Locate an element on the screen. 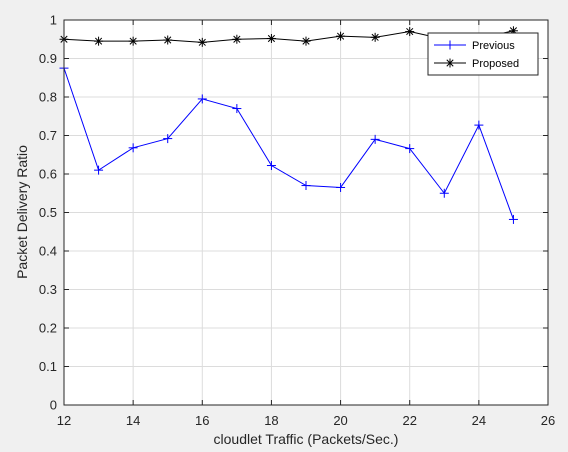 This screenshot has height=452, width=568. x-tick-label: 18 is located at coordinates (271, 420).